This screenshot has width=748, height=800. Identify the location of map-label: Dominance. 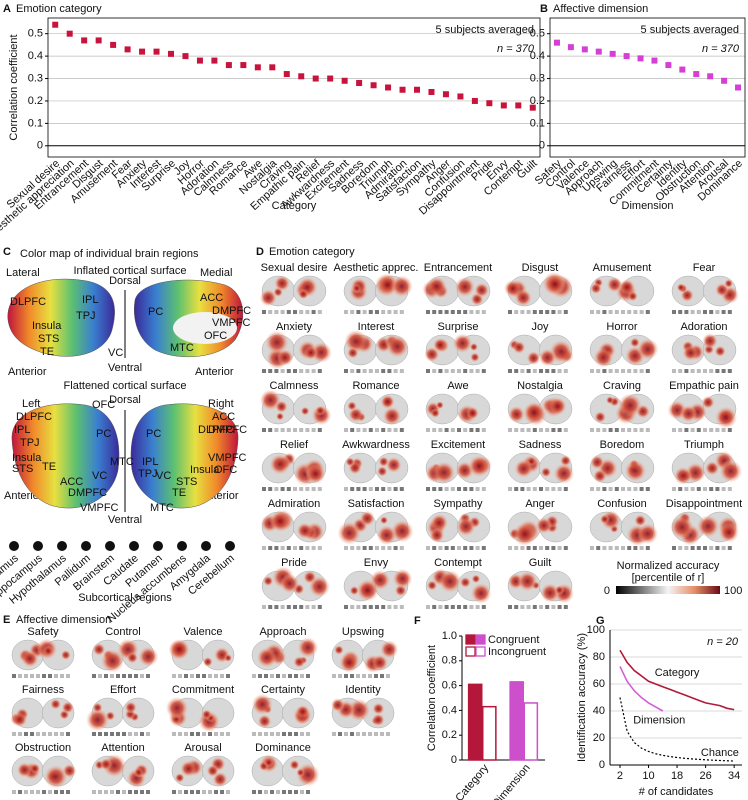
(283, 748).